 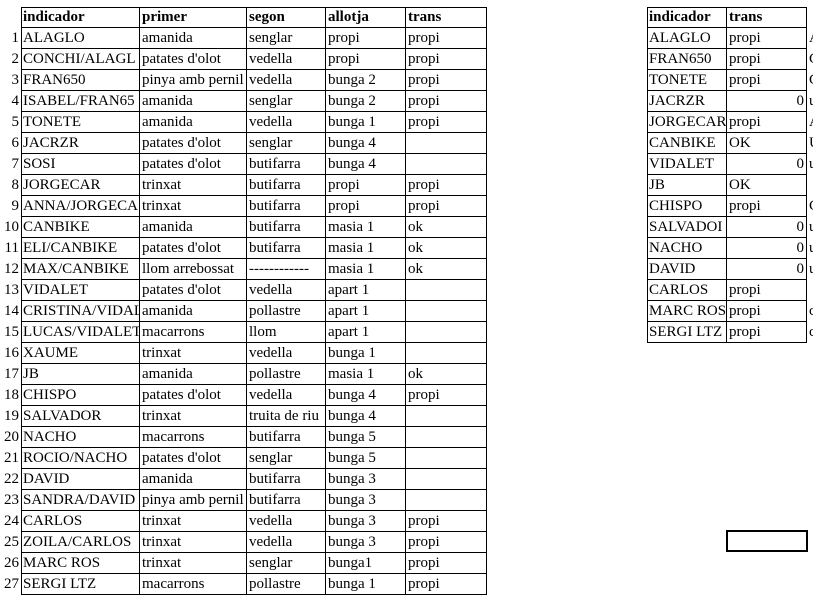 What do you see at coordinates (15, 185) in the screenshot?
I see `row-number: 8` at bounding box center [15, 185].